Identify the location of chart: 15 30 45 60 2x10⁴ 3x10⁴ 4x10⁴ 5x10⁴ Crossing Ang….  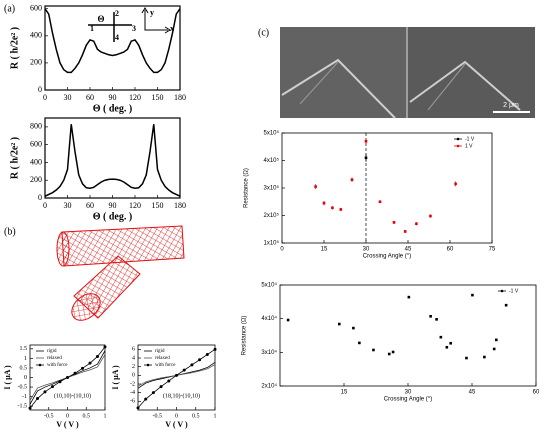
(391, 342).